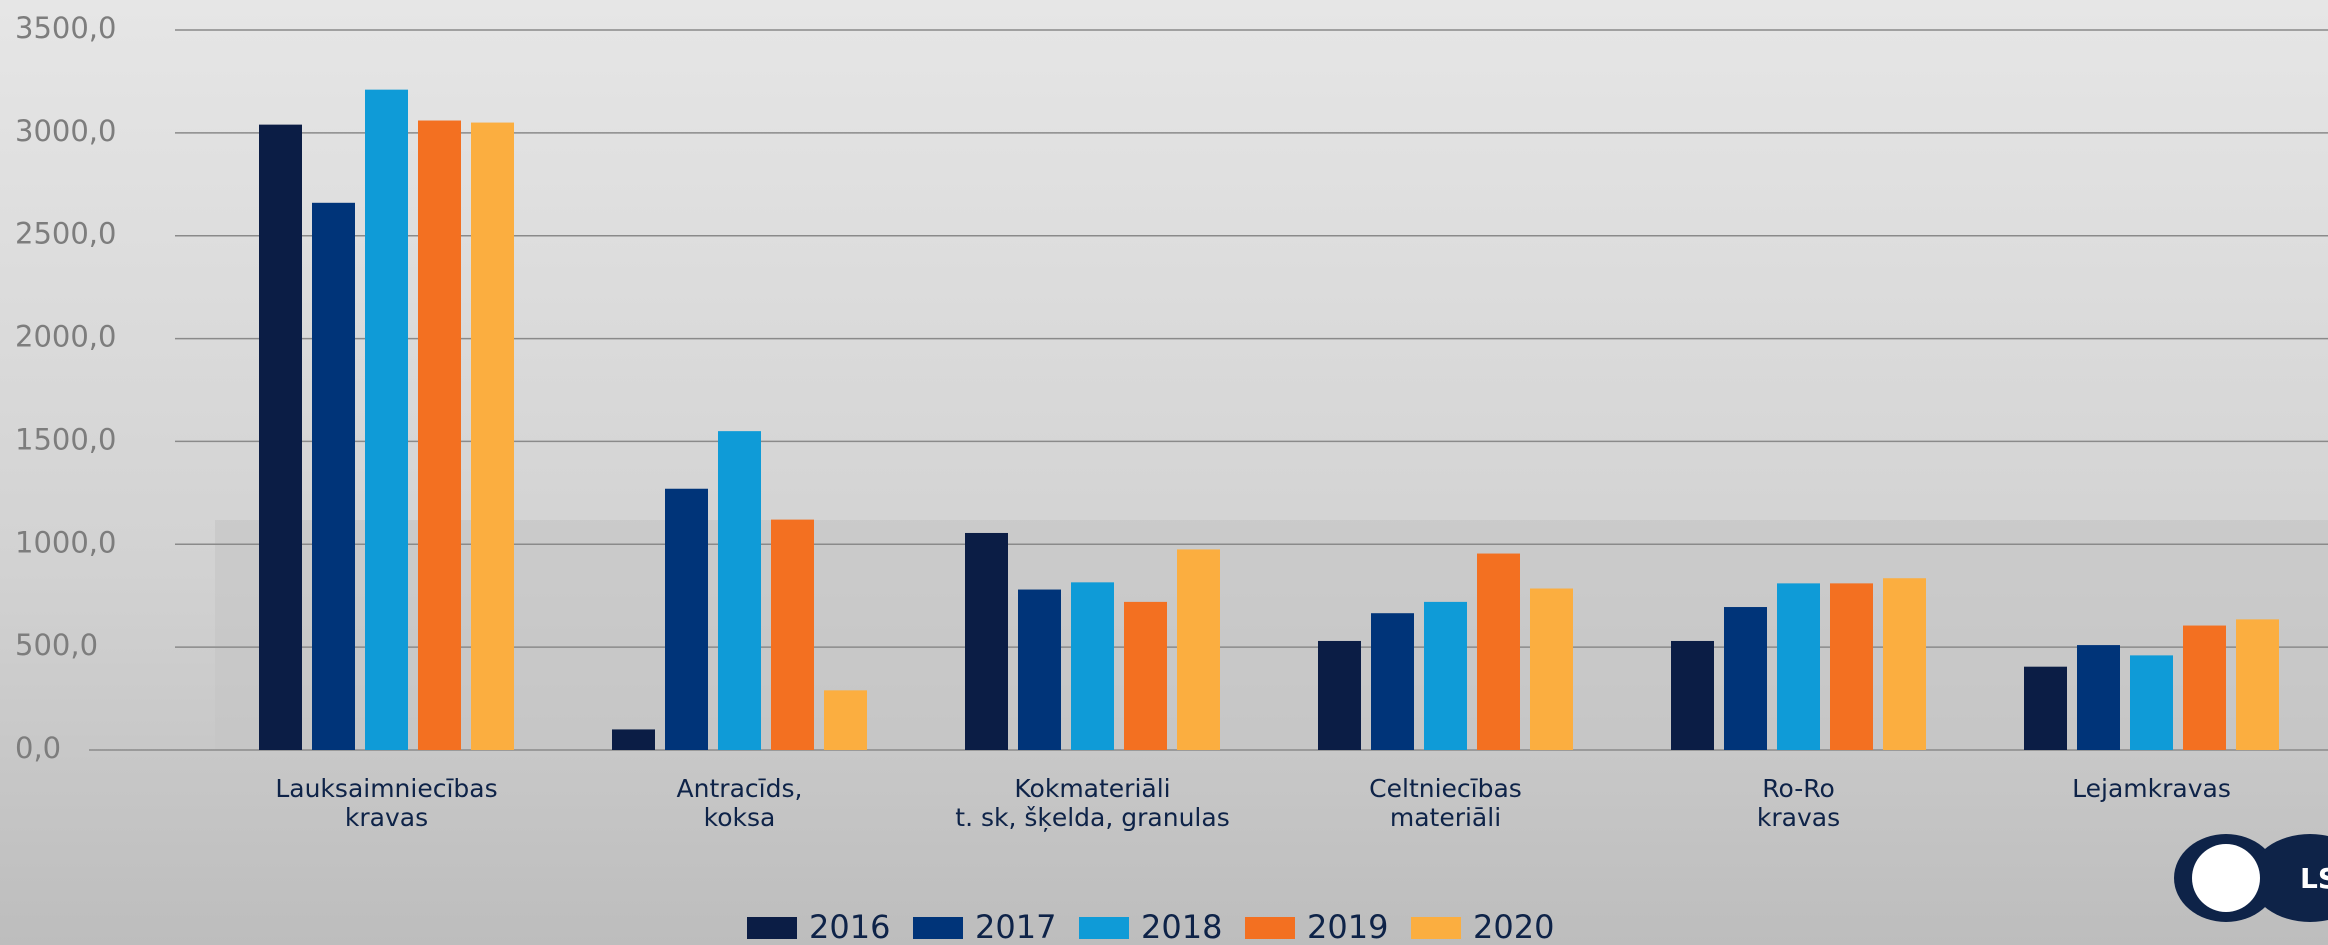 Image resolution: width=2328 pixels, height=945 pixels. I want to click on logo: LSE, so click(2251, 878).